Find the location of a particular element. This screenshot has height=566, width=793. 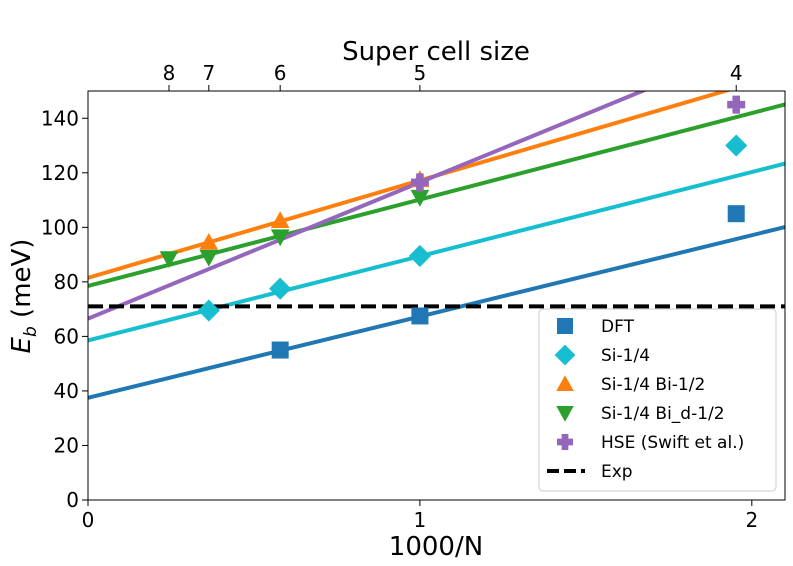

legend-label-si-1-4-bi-d-1-2: Si-1/4 Bi_d-1/2 is located at coordinates (663, 414).